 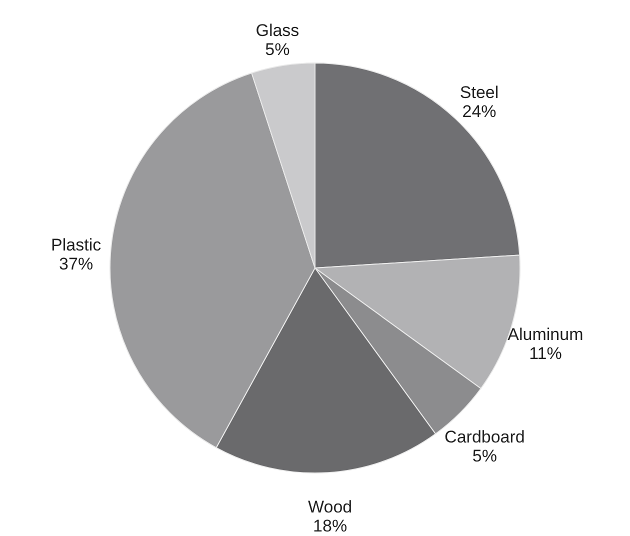 What do you see at coordinates (76, 244) in the screenshot?
I see `slice-label: Plastic` at bounding box center [76, 244].